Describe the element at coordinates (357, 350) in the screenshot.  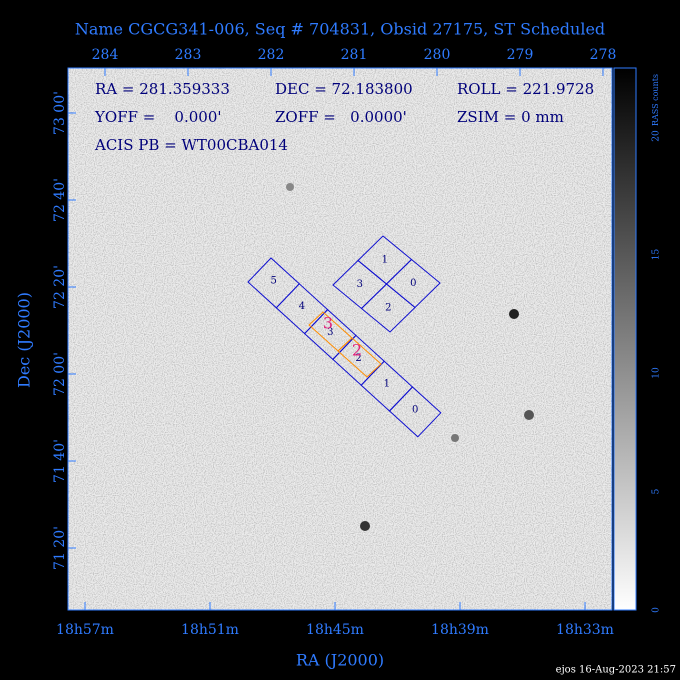
I see `aimpoint-label: 2` at that location.